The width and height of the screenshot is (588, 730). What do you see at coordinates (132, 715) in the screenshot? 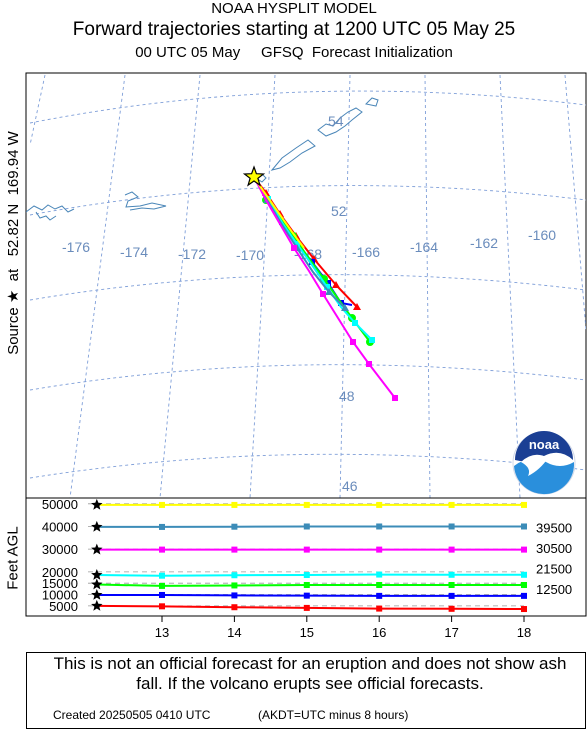
I see `created-timestamp: Created 20250505 0410 UTC` at bounding box center [132, 715].